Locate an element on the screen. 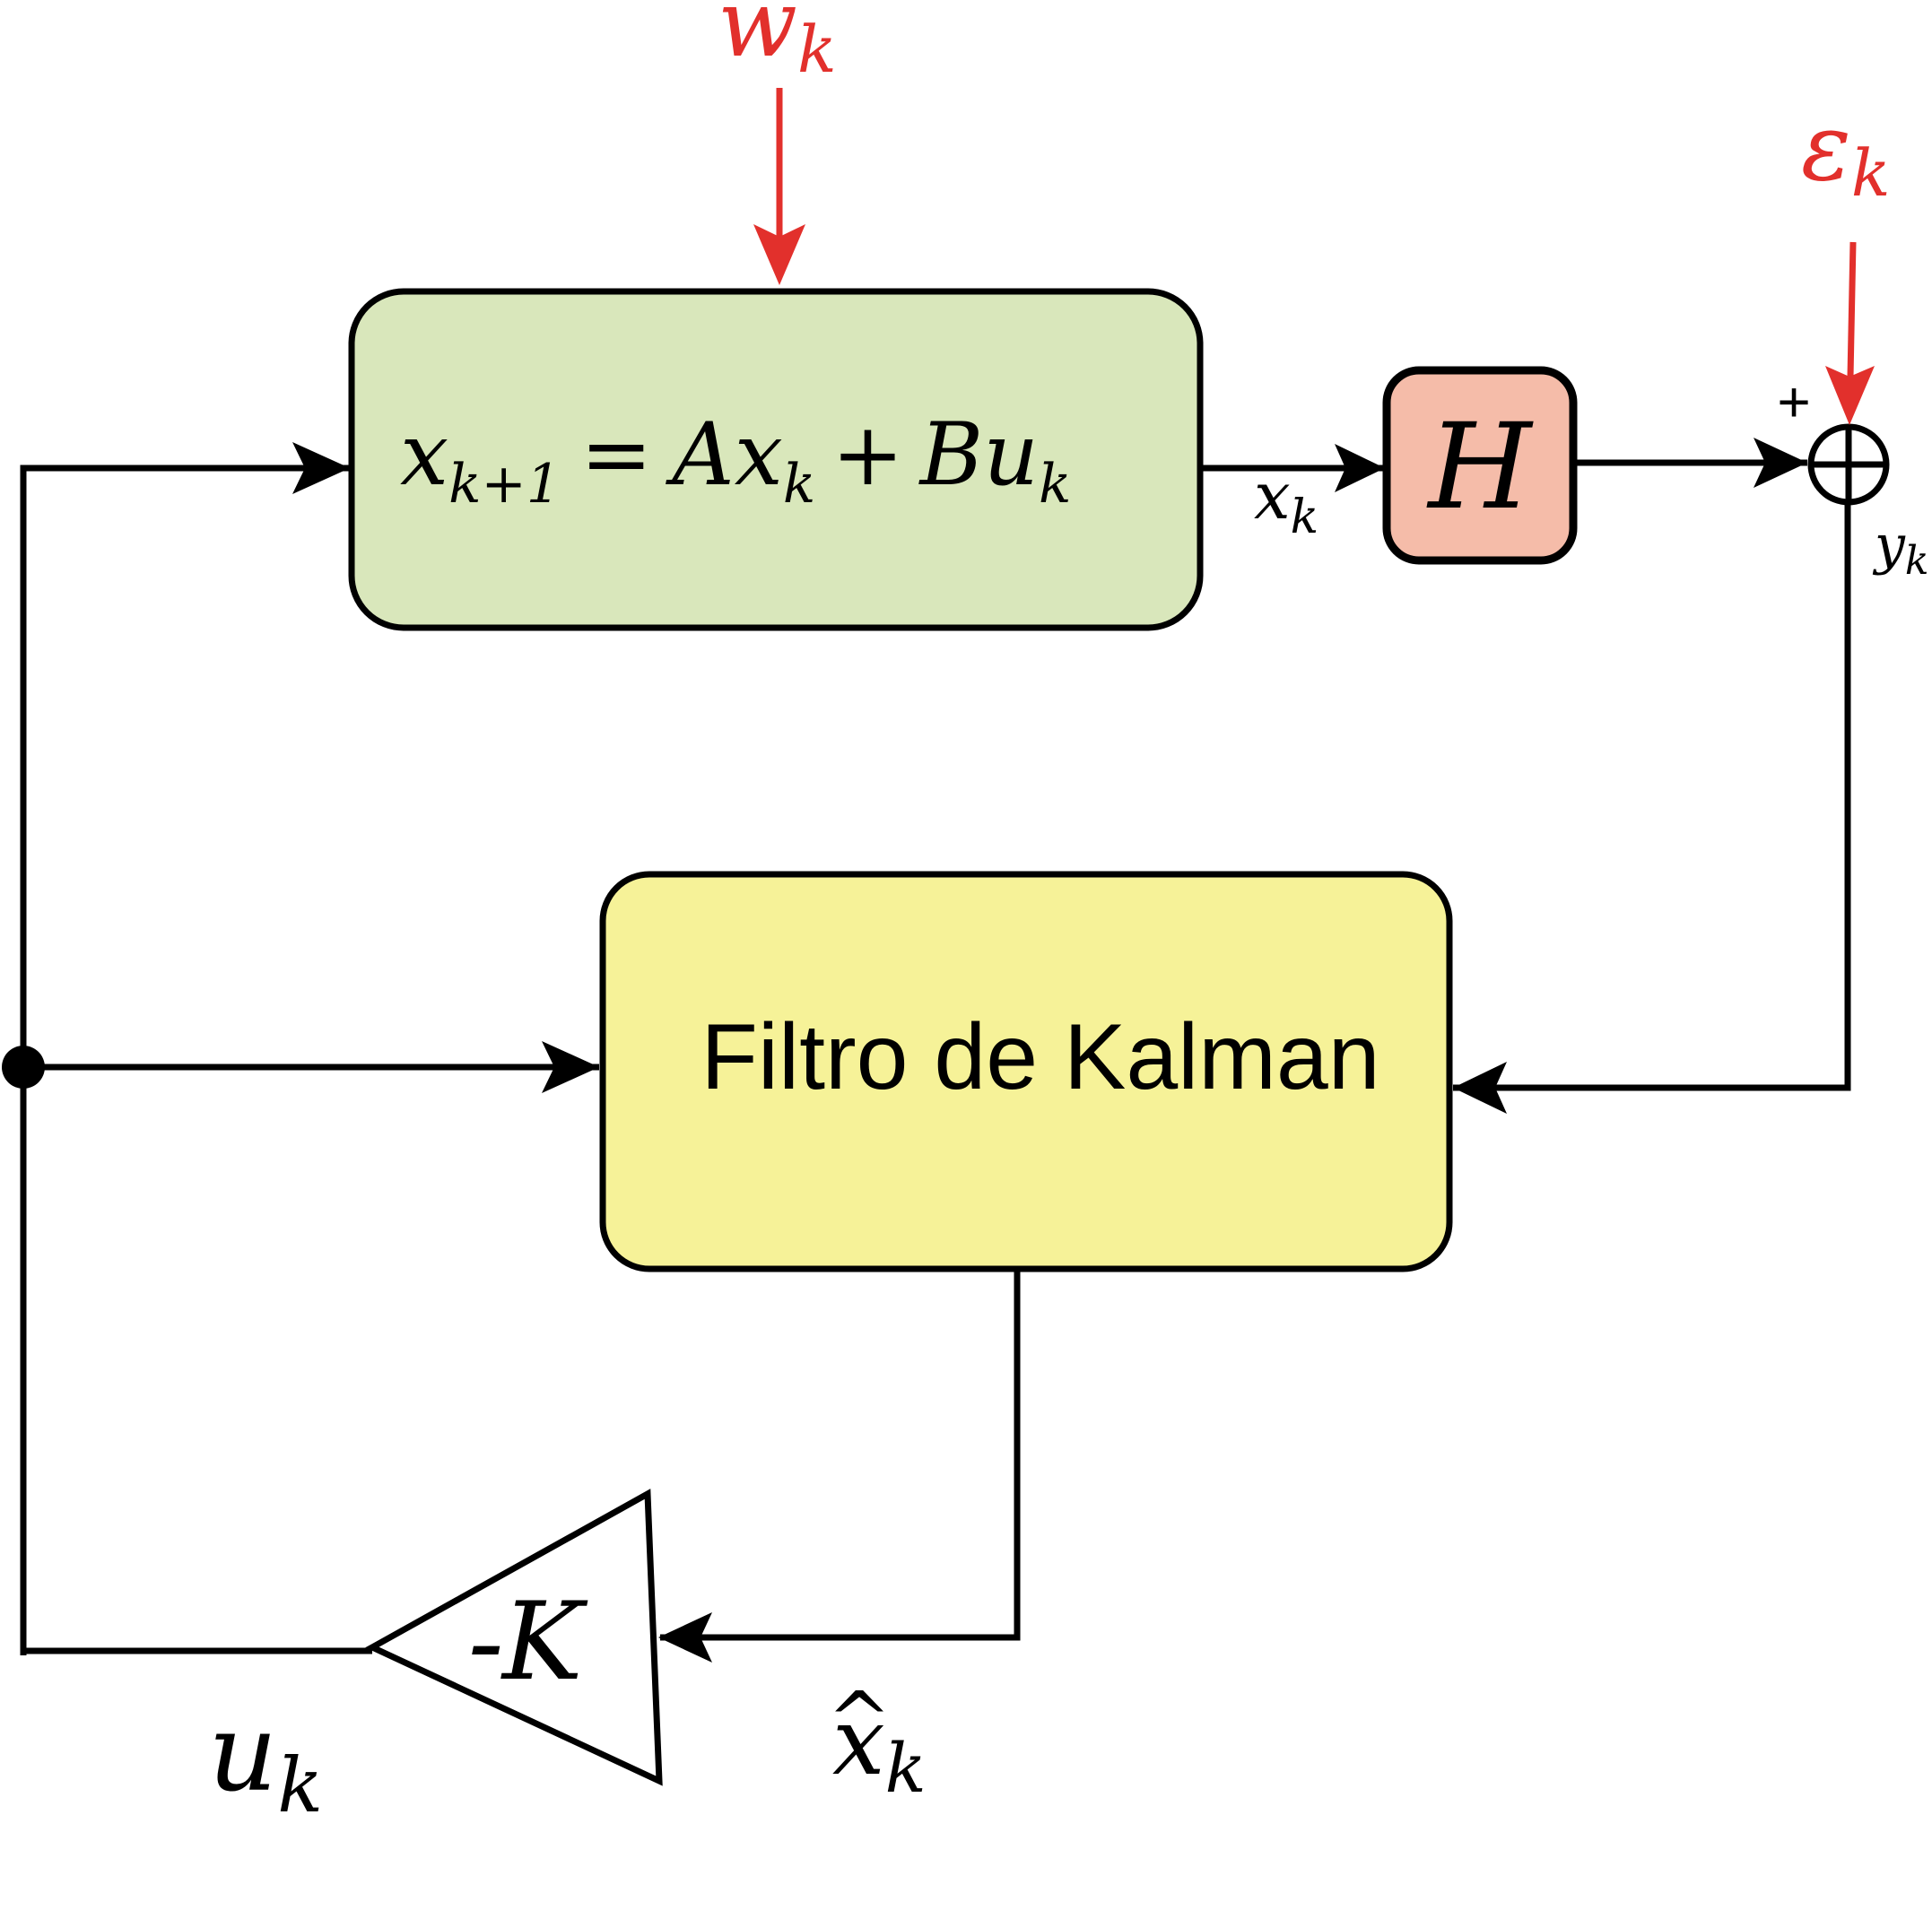 The width and height of the screenshot is (1932, 1919). control-label: uk is located at coordinates (265, 1760).